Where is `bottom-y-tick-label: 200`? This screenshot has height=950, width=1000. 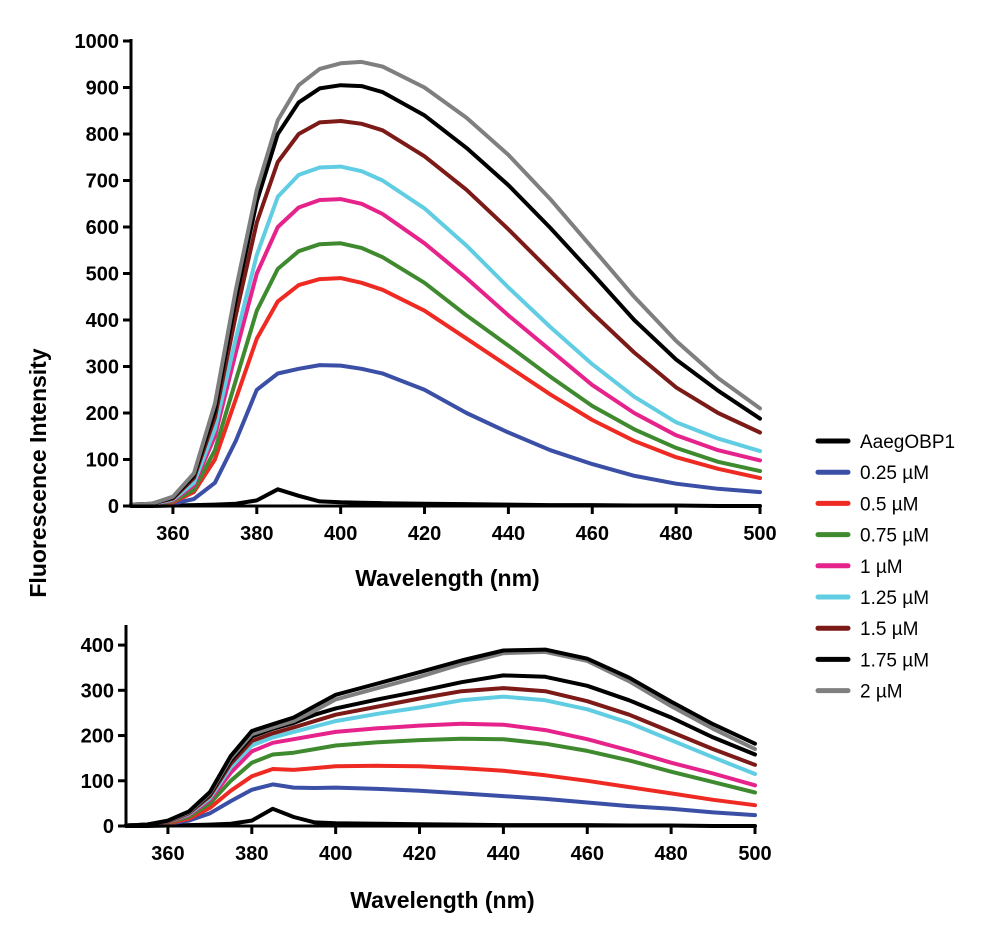
bottom-y-tick-label: 200 is located at coordinates (97, 737).